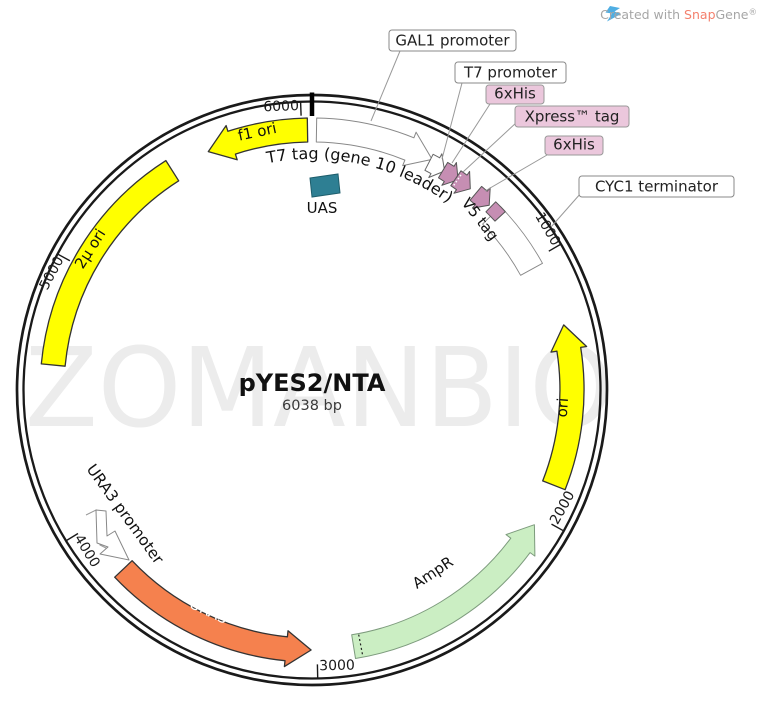 The height and width of the screenshot is (715, 765). I want to click on xpress-tag-leader, so click(490, 147).